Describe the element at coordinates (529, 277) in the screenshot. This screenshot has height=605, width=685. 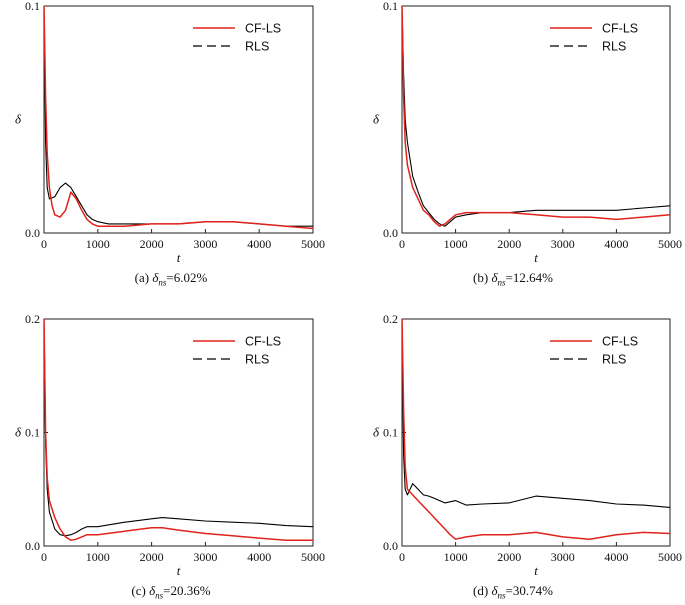
I see `caption-value: =12.64%` at that location.